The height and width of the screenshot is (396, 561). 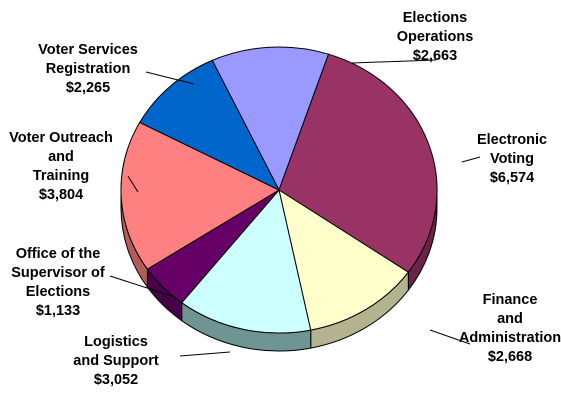 I want to click on slice-name-2-1: and, so click(x=510, y=319).